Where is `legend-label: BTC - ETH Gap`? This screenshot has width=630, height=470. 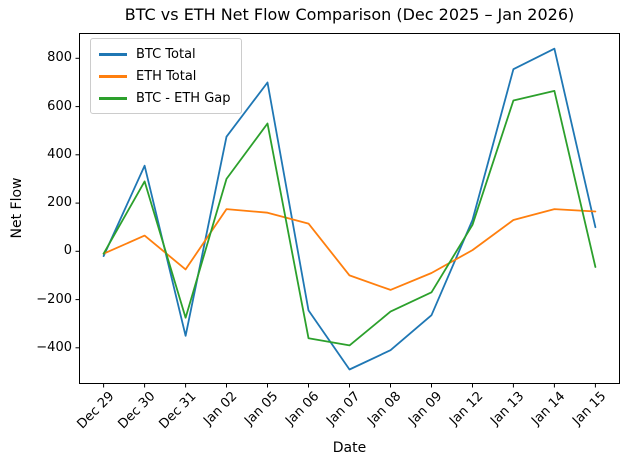 legend-label: BTC - ETH Gap is located at coordinates (183, 98).